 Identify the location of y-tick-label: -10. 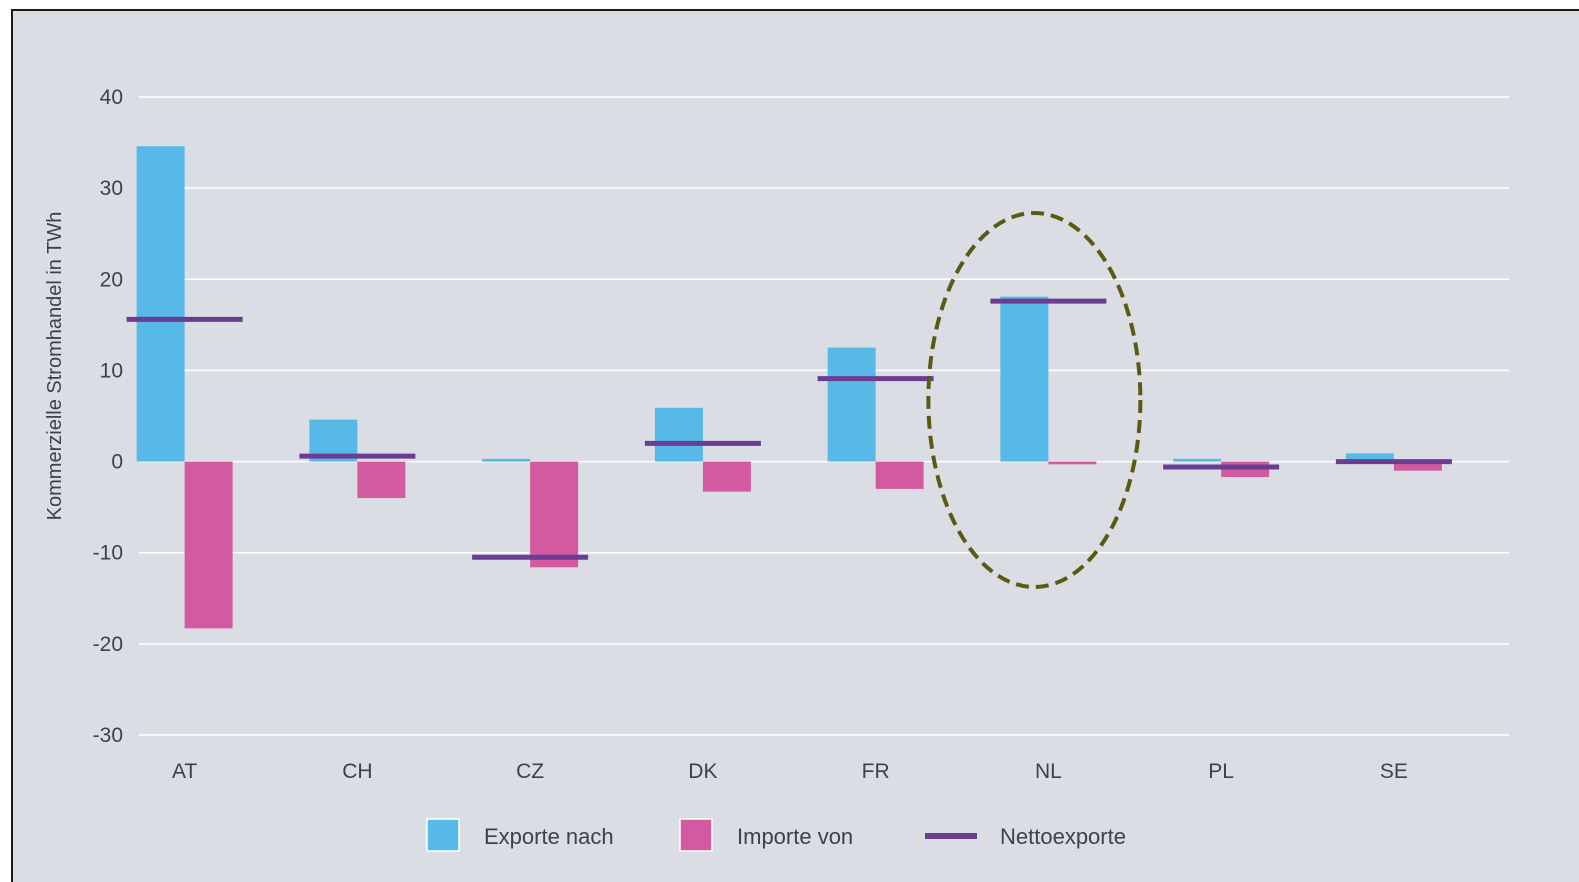
(108, 553).